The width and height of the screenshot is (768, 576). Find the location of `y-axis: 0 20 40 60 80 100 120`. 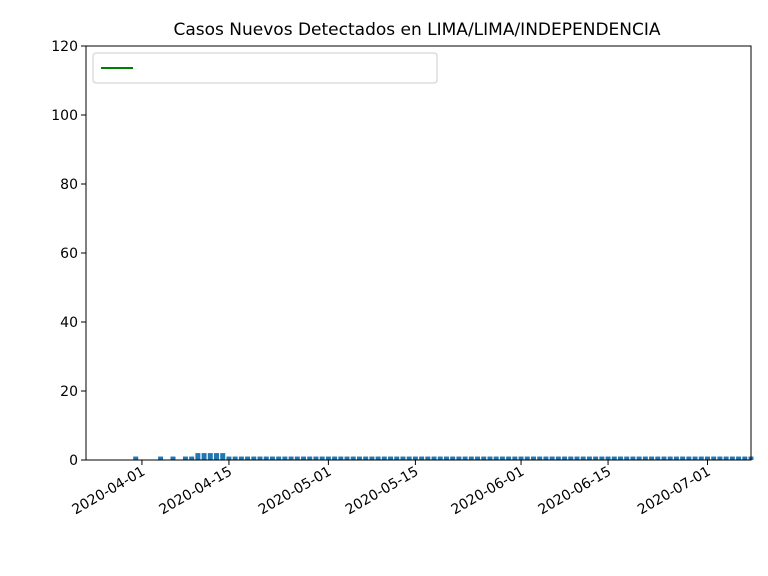

y-axis: 0 20 40 60 80 100 120 is located at coordinates (68, 254).